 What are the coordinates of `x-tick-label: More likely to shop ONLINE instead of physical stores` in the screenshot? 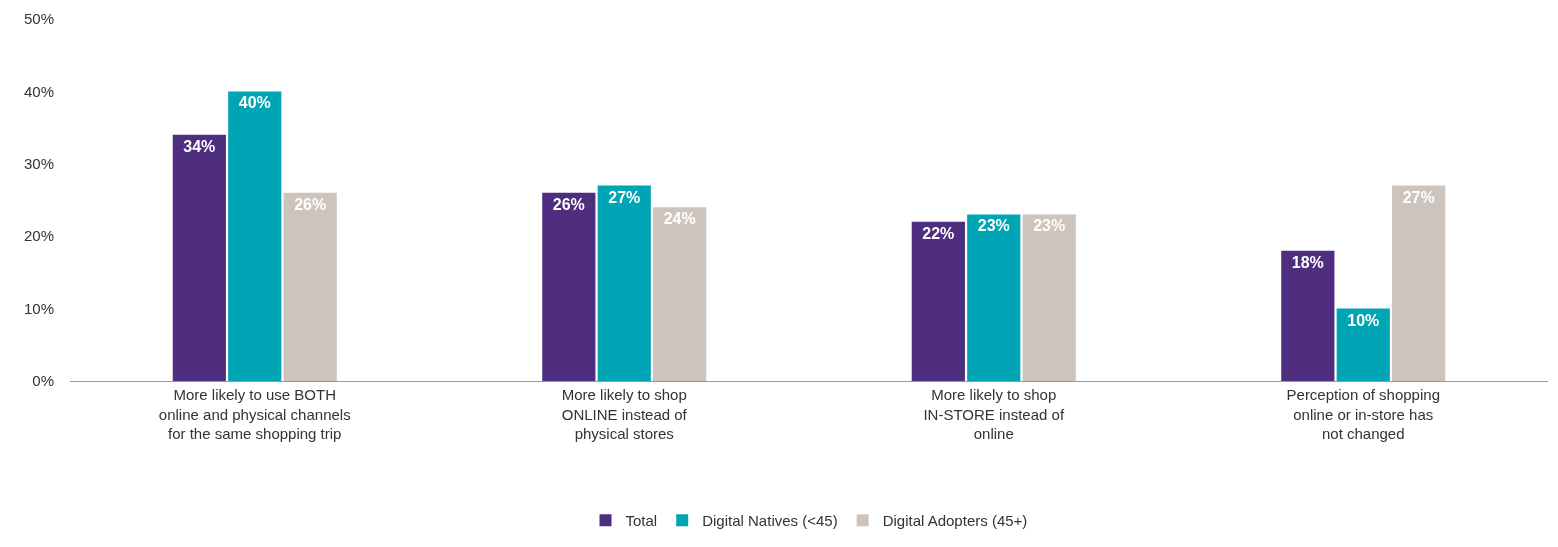 It's located at (624, 414).